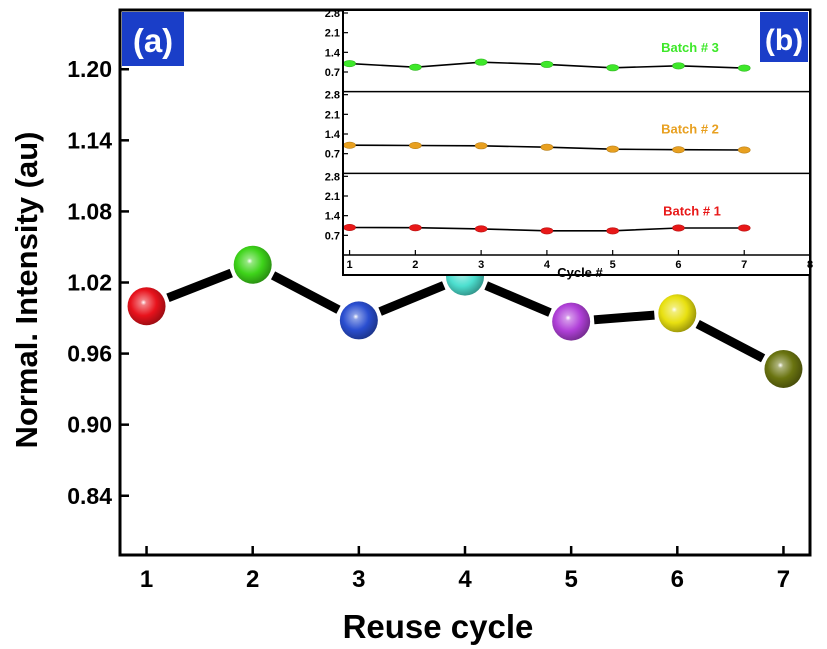 The image size is (827, 649). I want to click on inset-series-label: Batch # 1, so click(692, 210).